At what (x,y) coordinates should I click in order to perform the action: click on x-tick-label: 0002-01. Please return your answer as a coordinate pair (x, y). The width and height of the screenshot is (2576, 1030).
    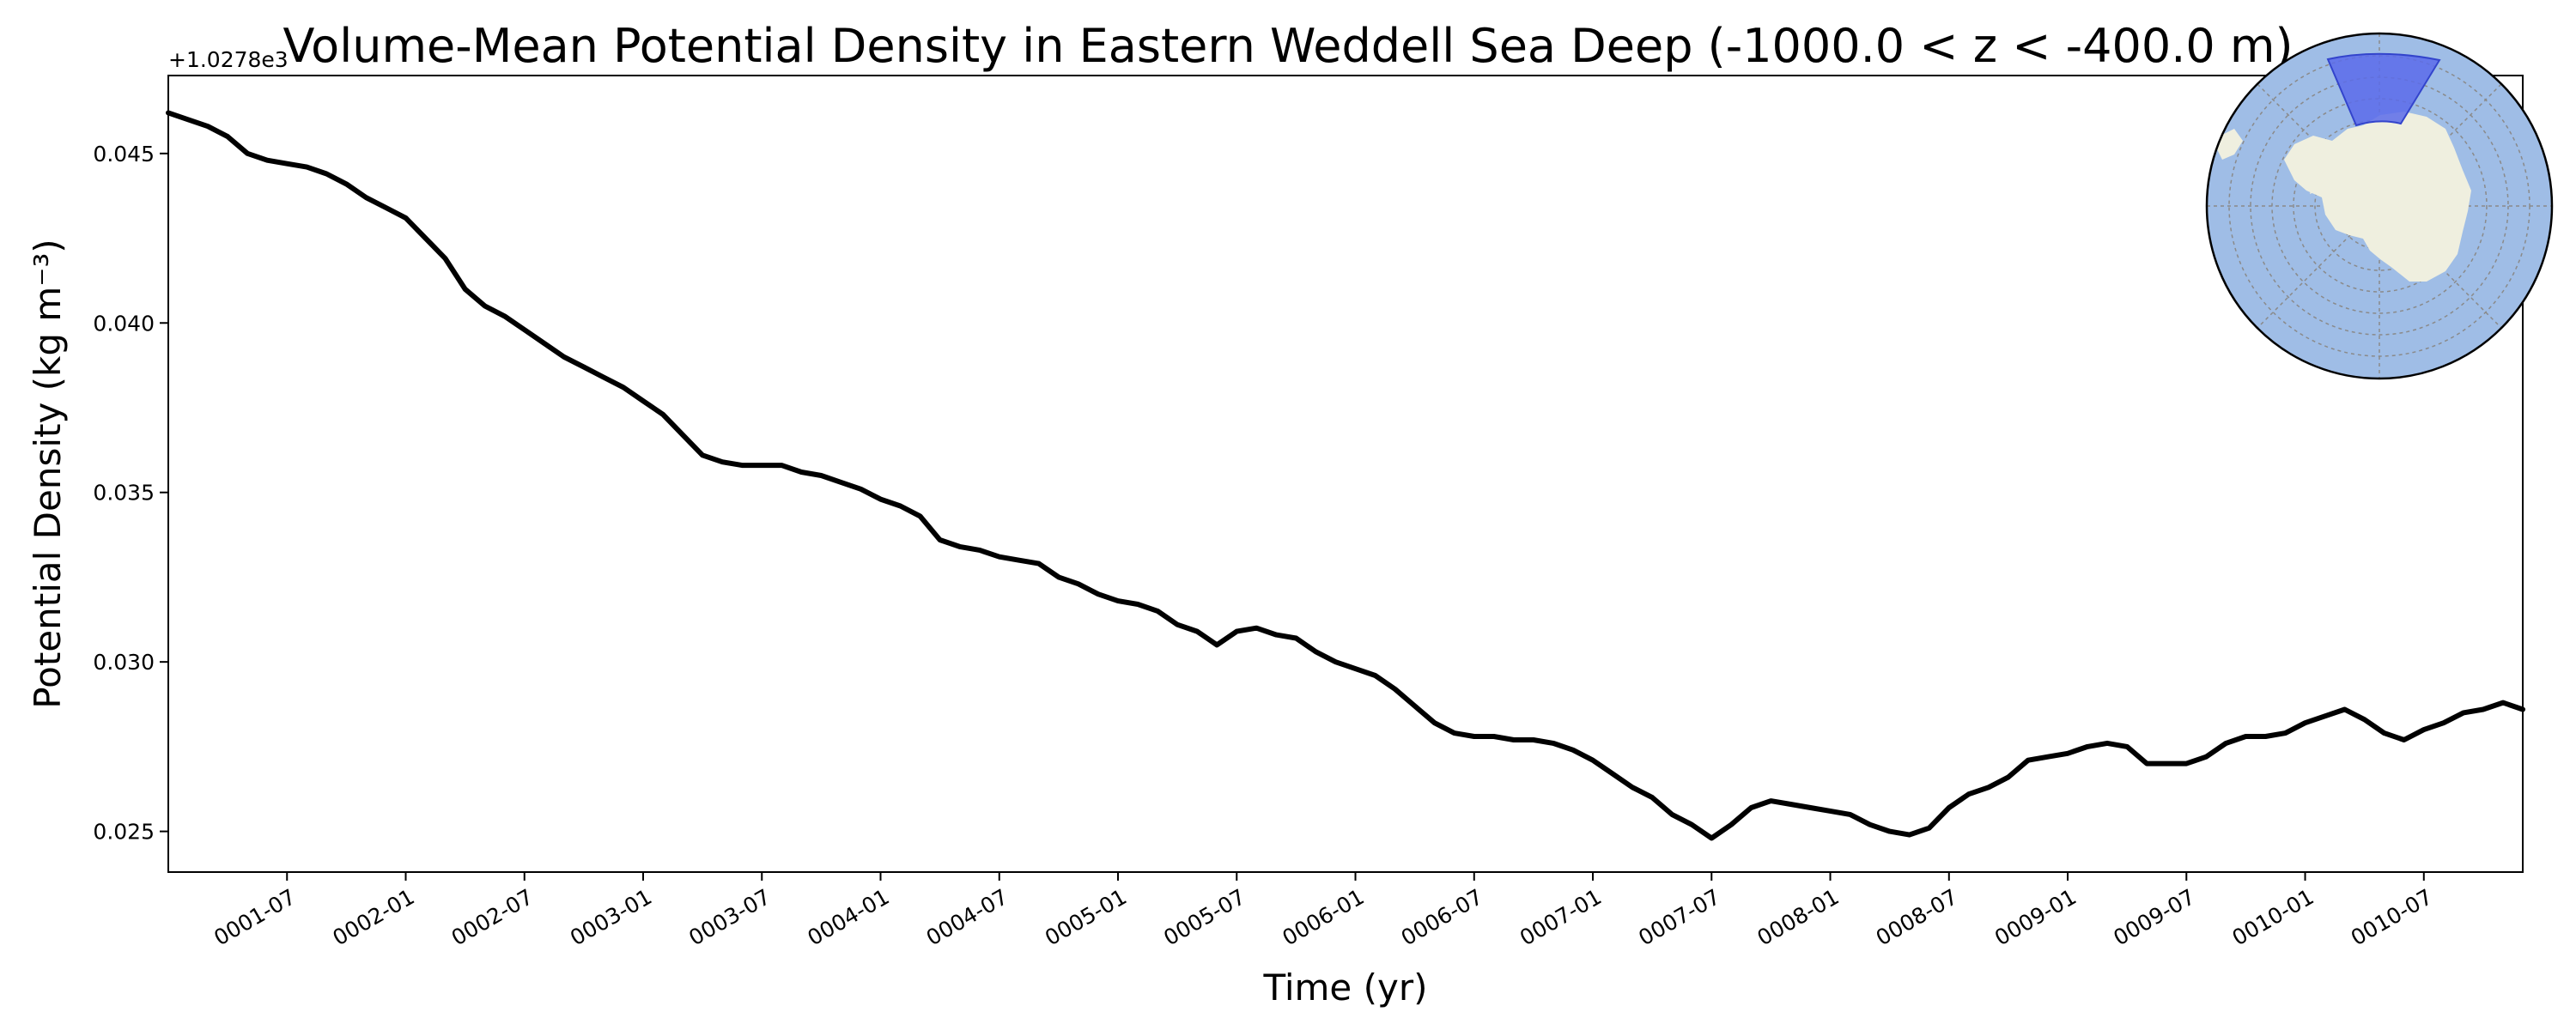
    Looking at the image, I should click on (374, 917).